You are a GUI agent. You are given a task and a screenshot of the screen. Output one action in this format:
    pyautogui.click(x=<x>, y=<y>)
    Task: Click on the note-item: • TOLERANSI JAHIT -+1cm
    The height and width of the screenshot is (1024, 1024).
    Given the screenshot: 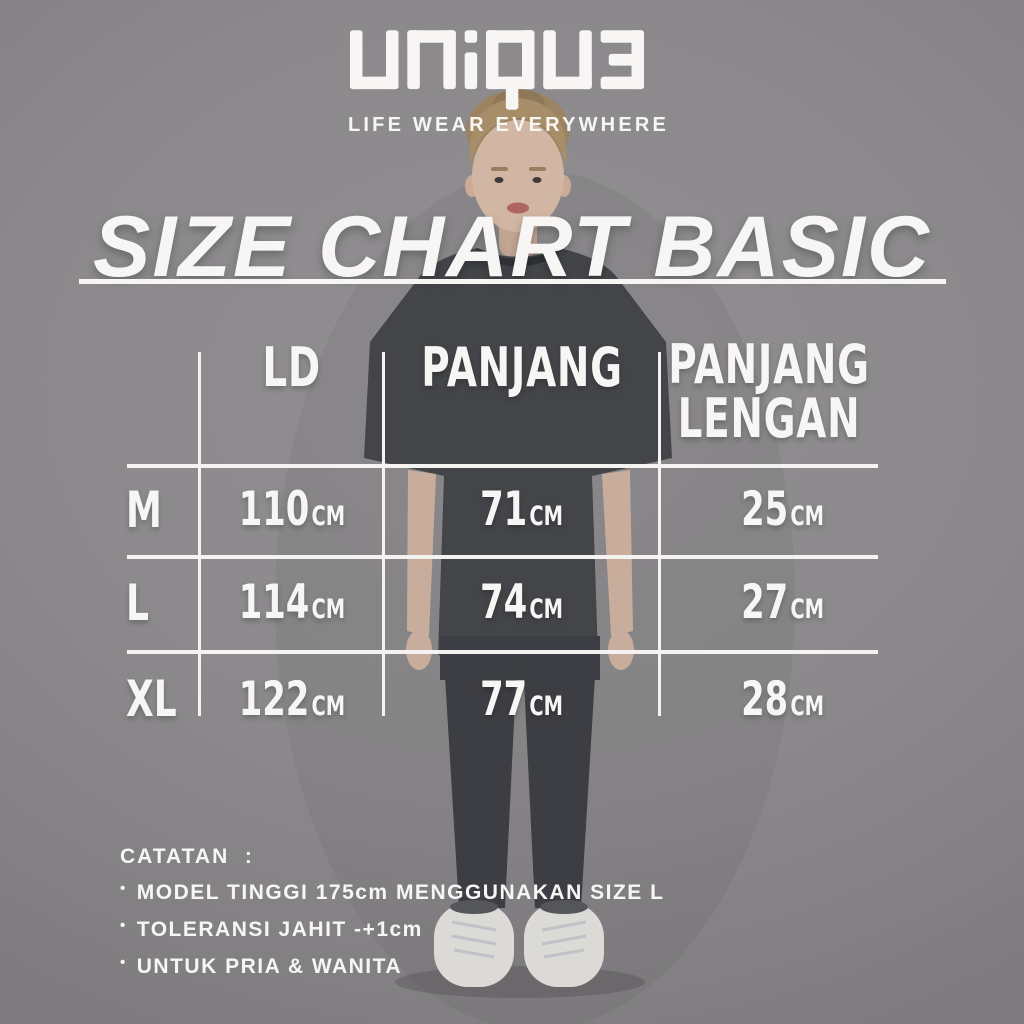 What is the action you would take?
    pyautogui.click(x=271, y=929)
    